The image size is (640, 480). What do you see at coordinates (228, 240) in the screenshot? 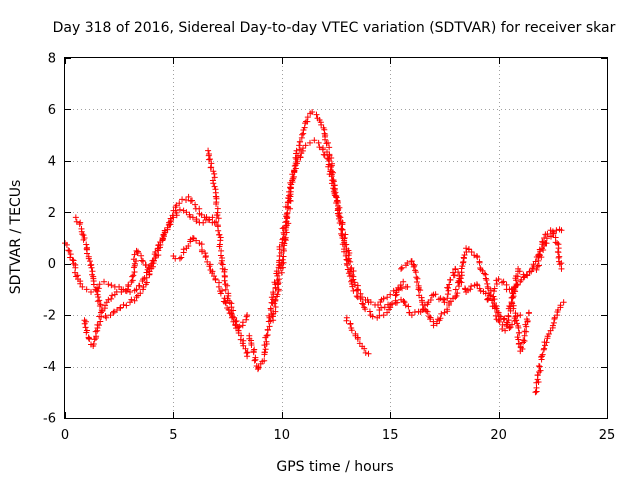
I see `series-track-e` at bounding box center [228, 240].